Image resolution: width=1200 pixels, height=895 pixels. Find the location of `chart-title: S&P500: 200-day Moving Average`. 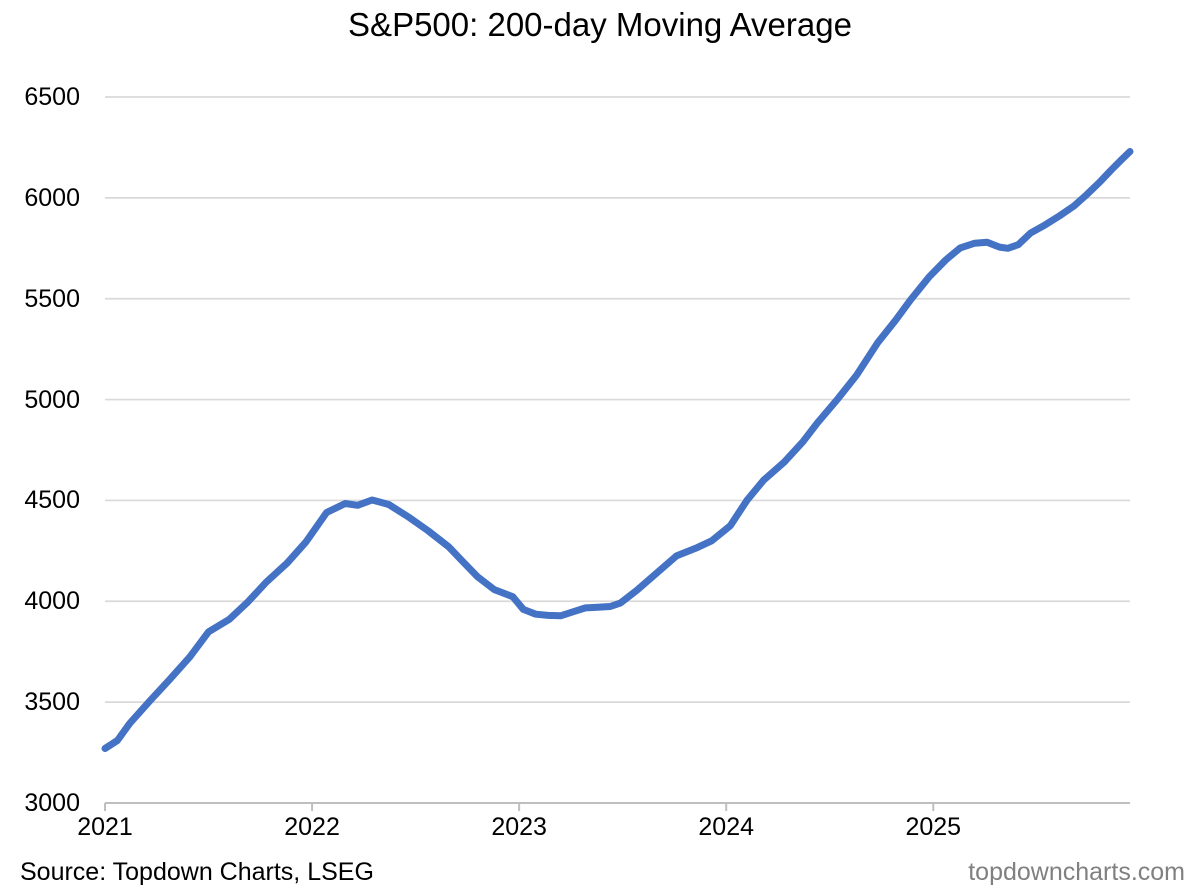

chart-title: S&P500: 200-day Moving Average is located at coordinates (600, 24).